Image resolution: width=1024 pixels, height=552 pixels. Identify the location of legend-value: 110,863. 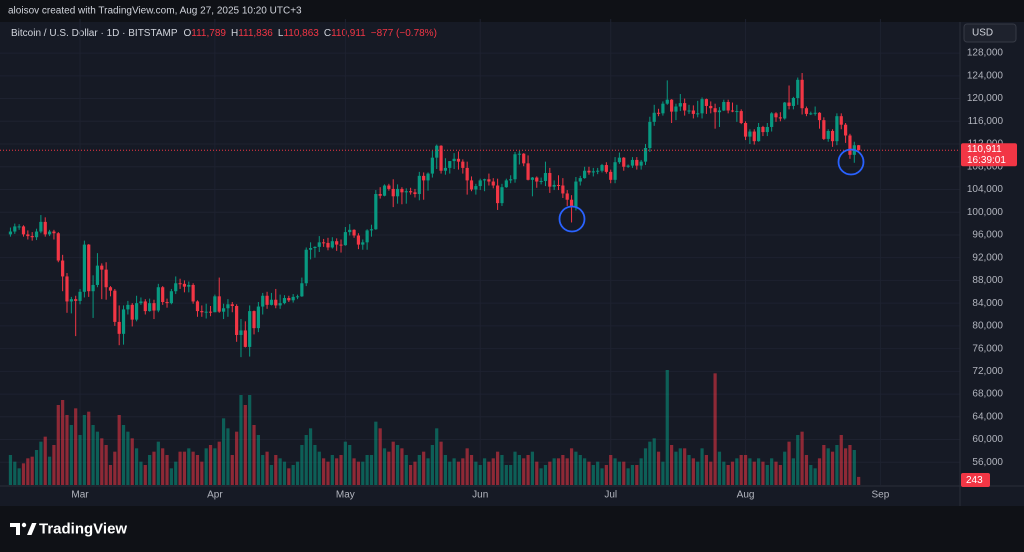
(301, 33).